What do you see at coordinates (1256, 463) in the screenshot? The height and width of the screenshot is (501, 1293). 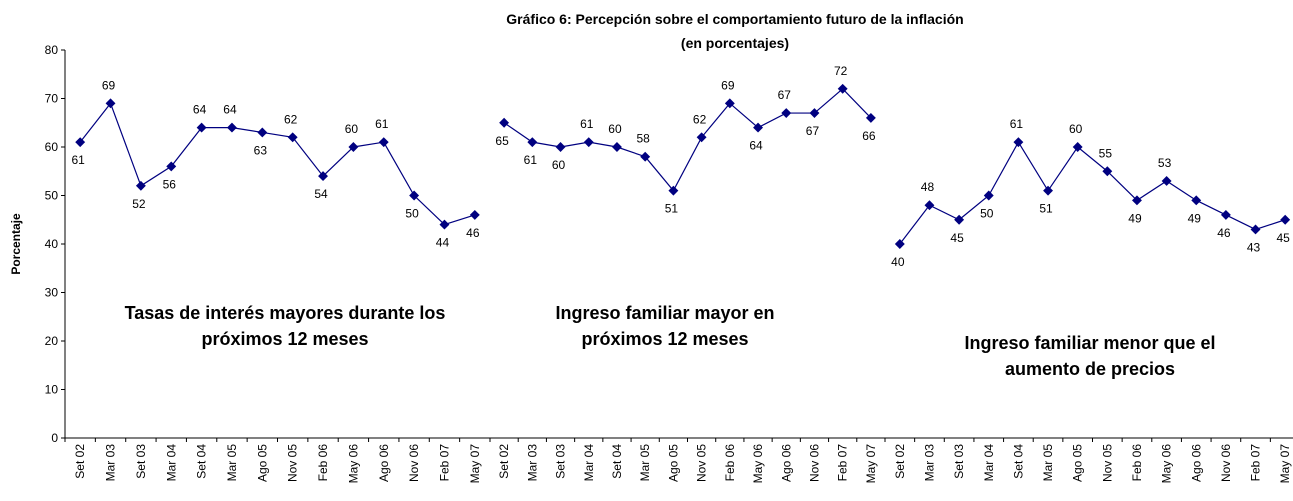 I see `x-tick-label: Feb 07` at bounding box center [1256, 463].